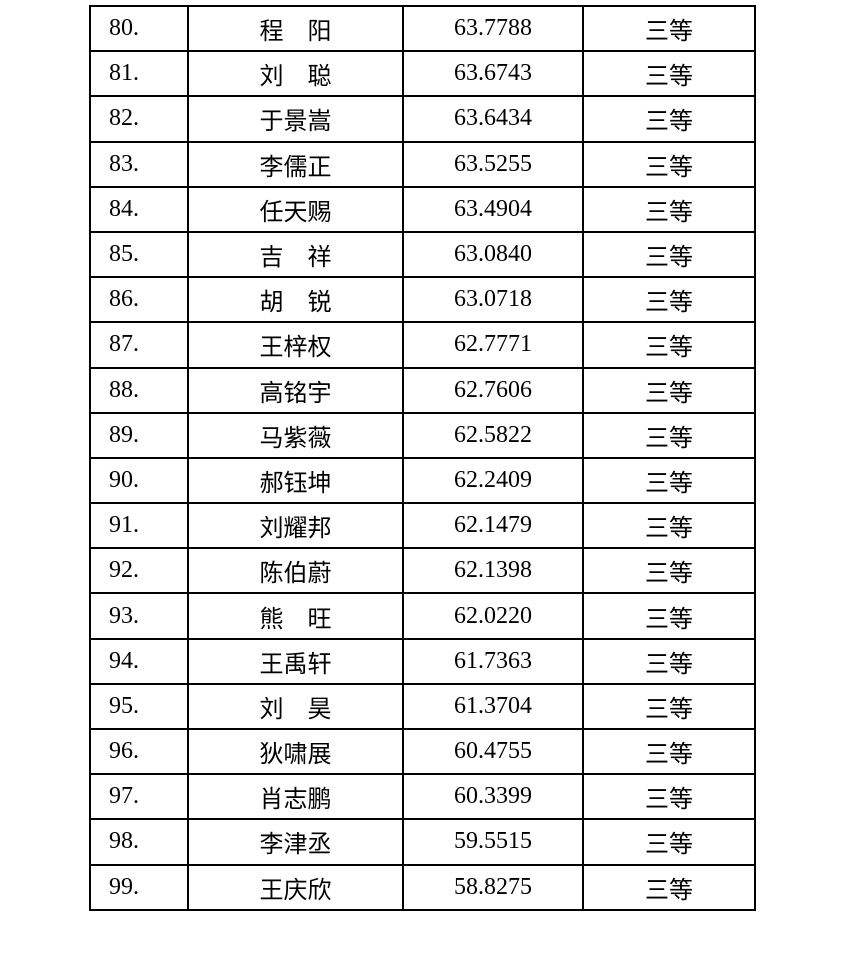 Image resolution: width=853 pixels, height=958 pixels. I want to click on score-cell: 62.1398, so click(493, 571).